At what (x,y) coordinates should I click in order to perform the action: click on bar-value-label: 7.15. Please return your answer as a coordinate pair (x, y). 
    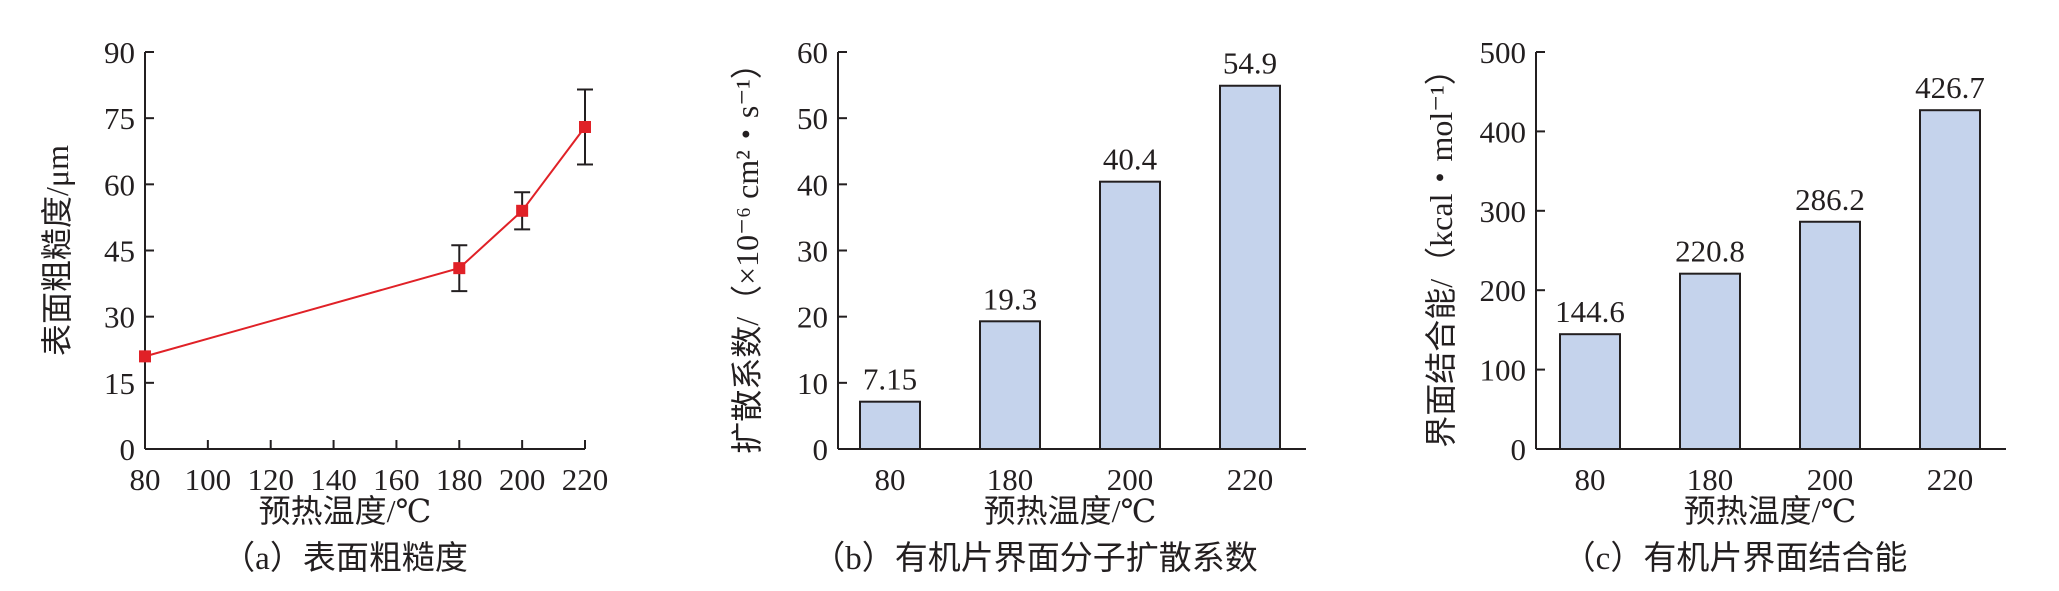
    Looking at the image, I should click on (890, 379).